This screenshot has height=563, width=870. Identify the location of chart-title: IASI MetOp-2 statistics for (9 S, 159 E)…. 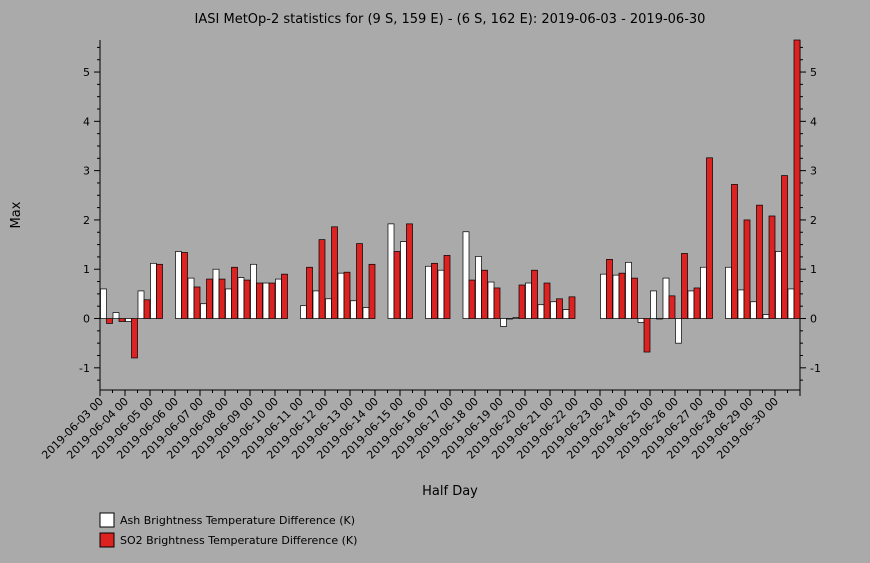
(450, 19).